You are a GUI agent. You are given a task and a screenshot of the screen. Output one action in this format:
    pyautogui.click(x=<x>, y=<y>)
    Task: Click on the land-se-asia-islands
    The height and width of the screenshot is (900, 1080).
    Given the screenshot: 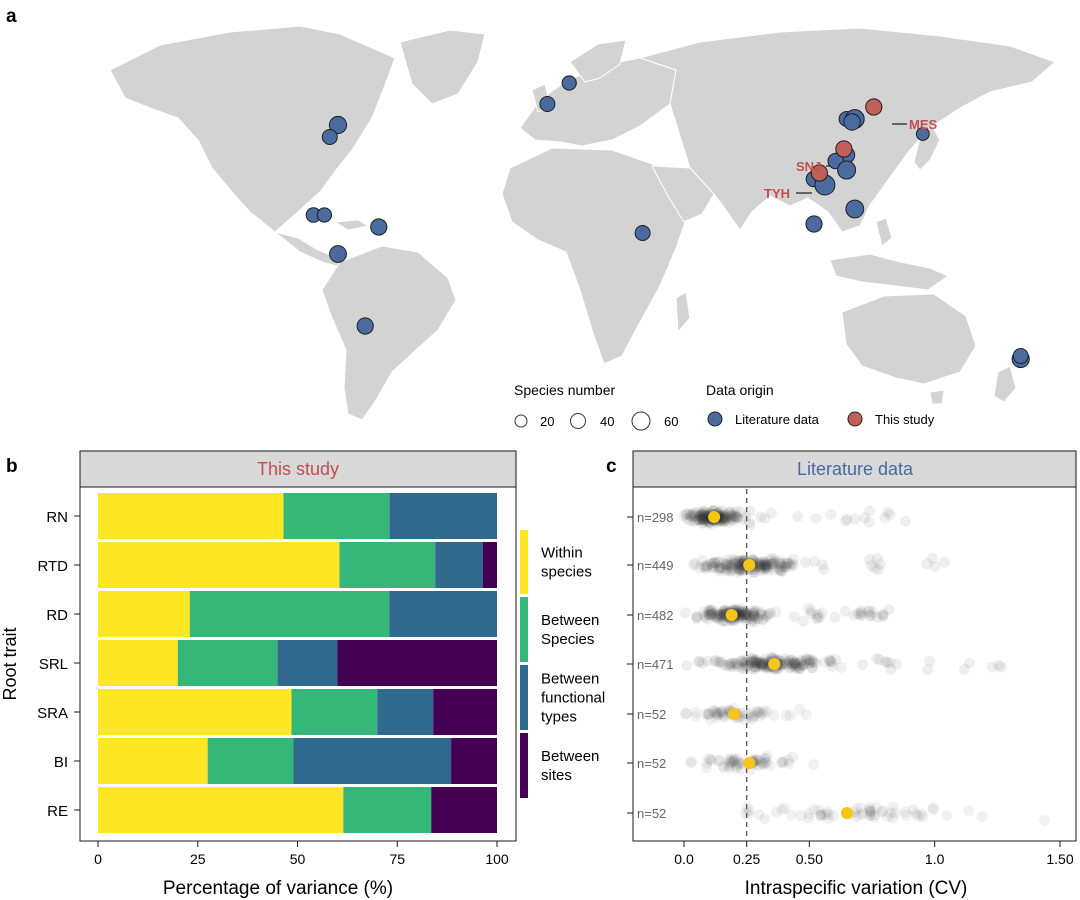 What is the action you would take?
    pyautogui.click(x=889, y=272)
    